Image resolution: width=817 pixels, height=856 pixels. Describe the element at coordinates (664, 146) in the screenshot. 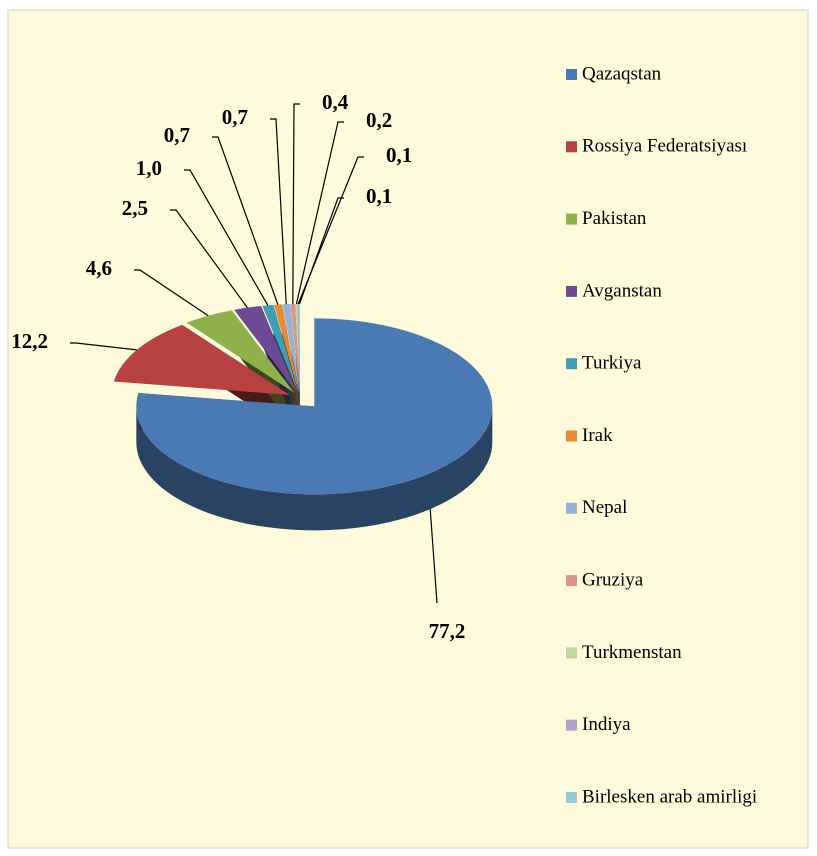

I see `legend-label: Rossiya Federatsiyası` at that location.